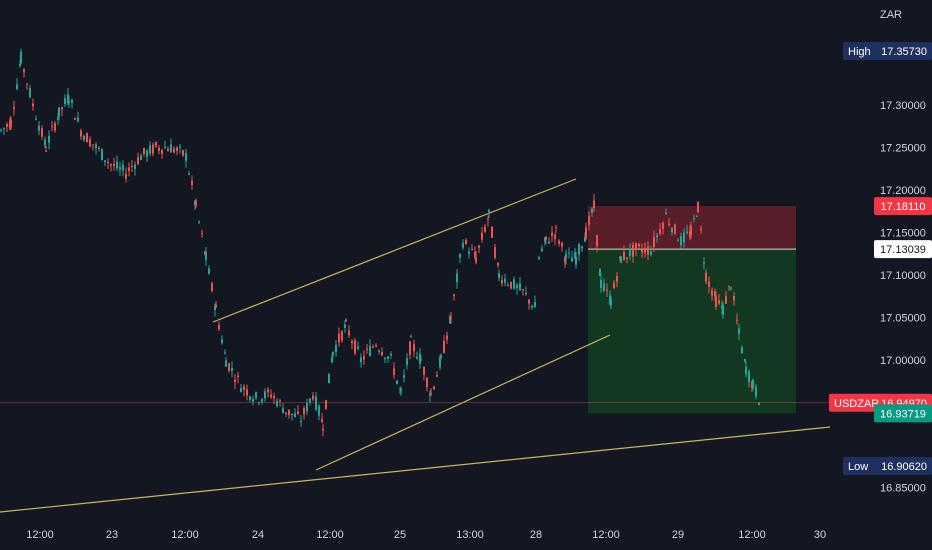 The width and height of the screenshot is (932, 550). I want to click on y-tick-label: 17.05000, so click(903, 319).